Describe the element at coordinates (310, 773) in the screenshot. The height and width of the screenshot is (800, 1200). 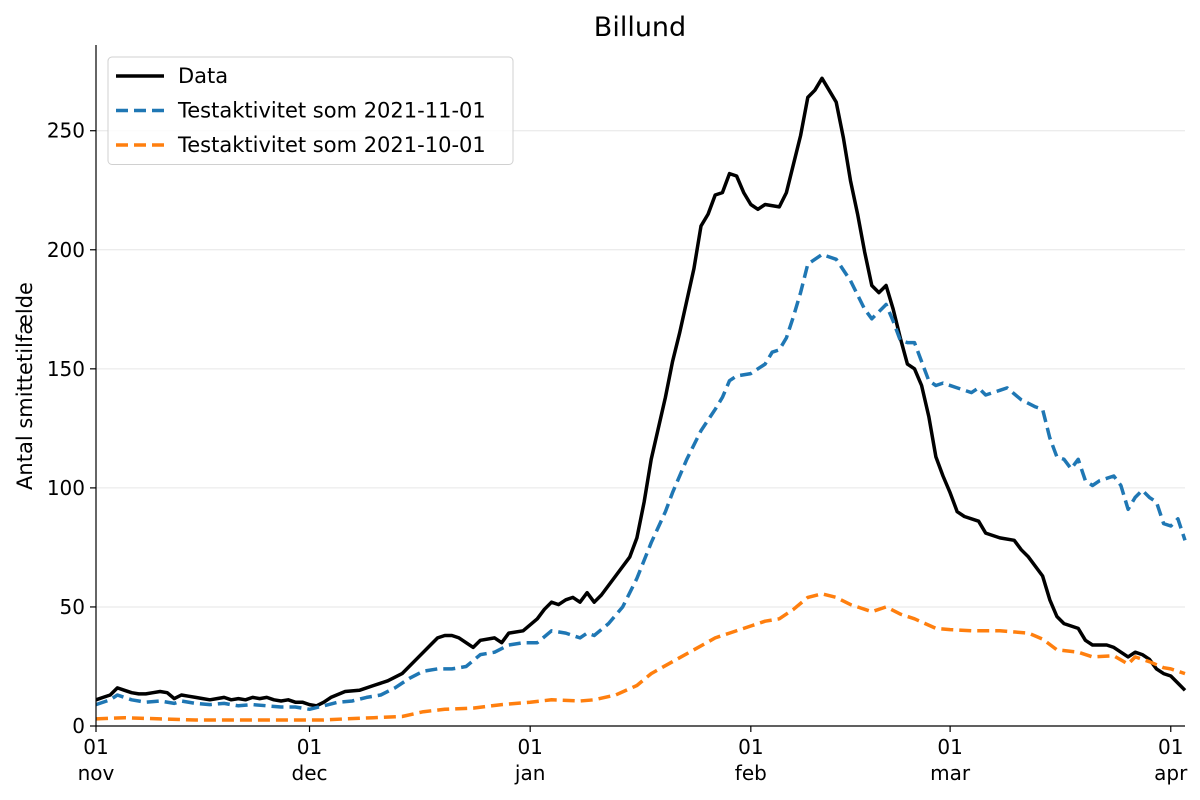
I see `x-tick-month-1: dec` at that location.